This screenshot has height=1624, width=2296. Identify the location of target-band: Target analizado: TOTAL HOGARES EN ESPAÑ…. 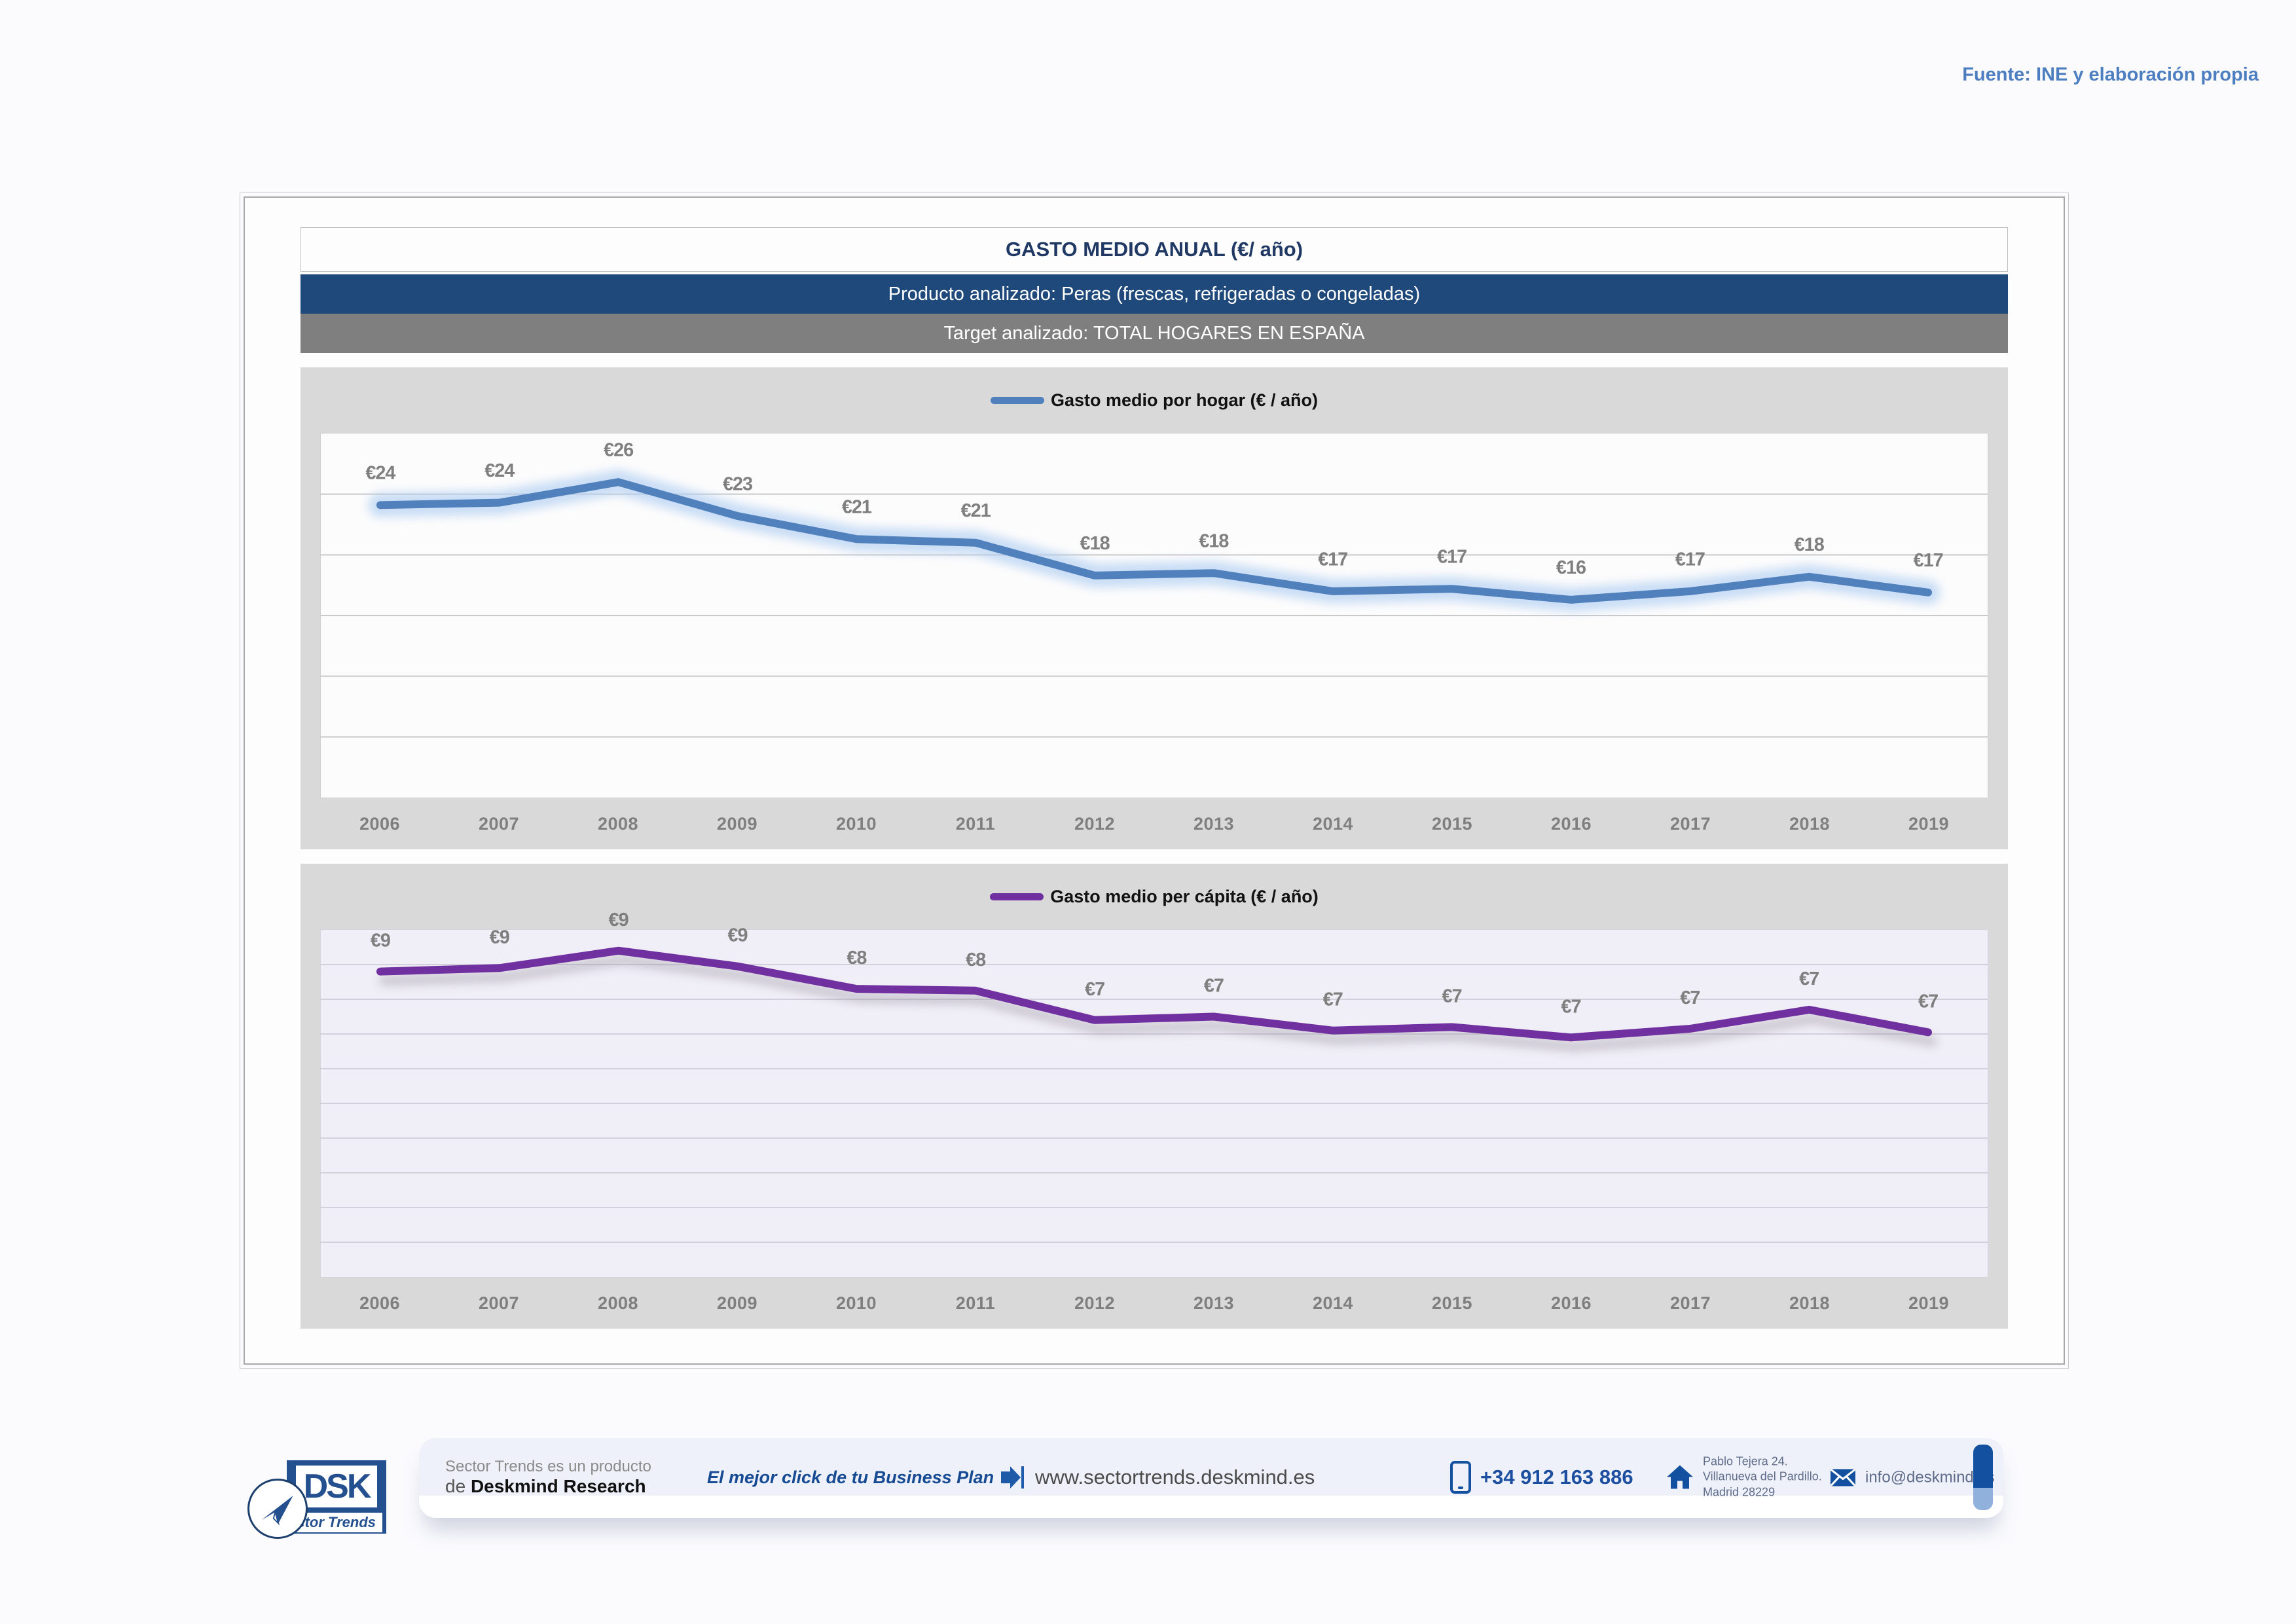
(1154, 333).